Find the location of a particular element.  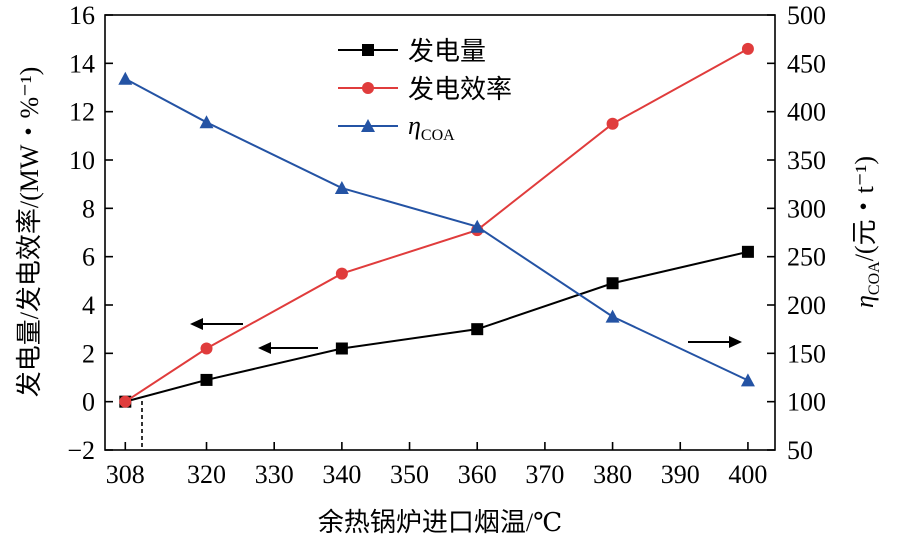

arrow-right is located at coordinates (715, 342).